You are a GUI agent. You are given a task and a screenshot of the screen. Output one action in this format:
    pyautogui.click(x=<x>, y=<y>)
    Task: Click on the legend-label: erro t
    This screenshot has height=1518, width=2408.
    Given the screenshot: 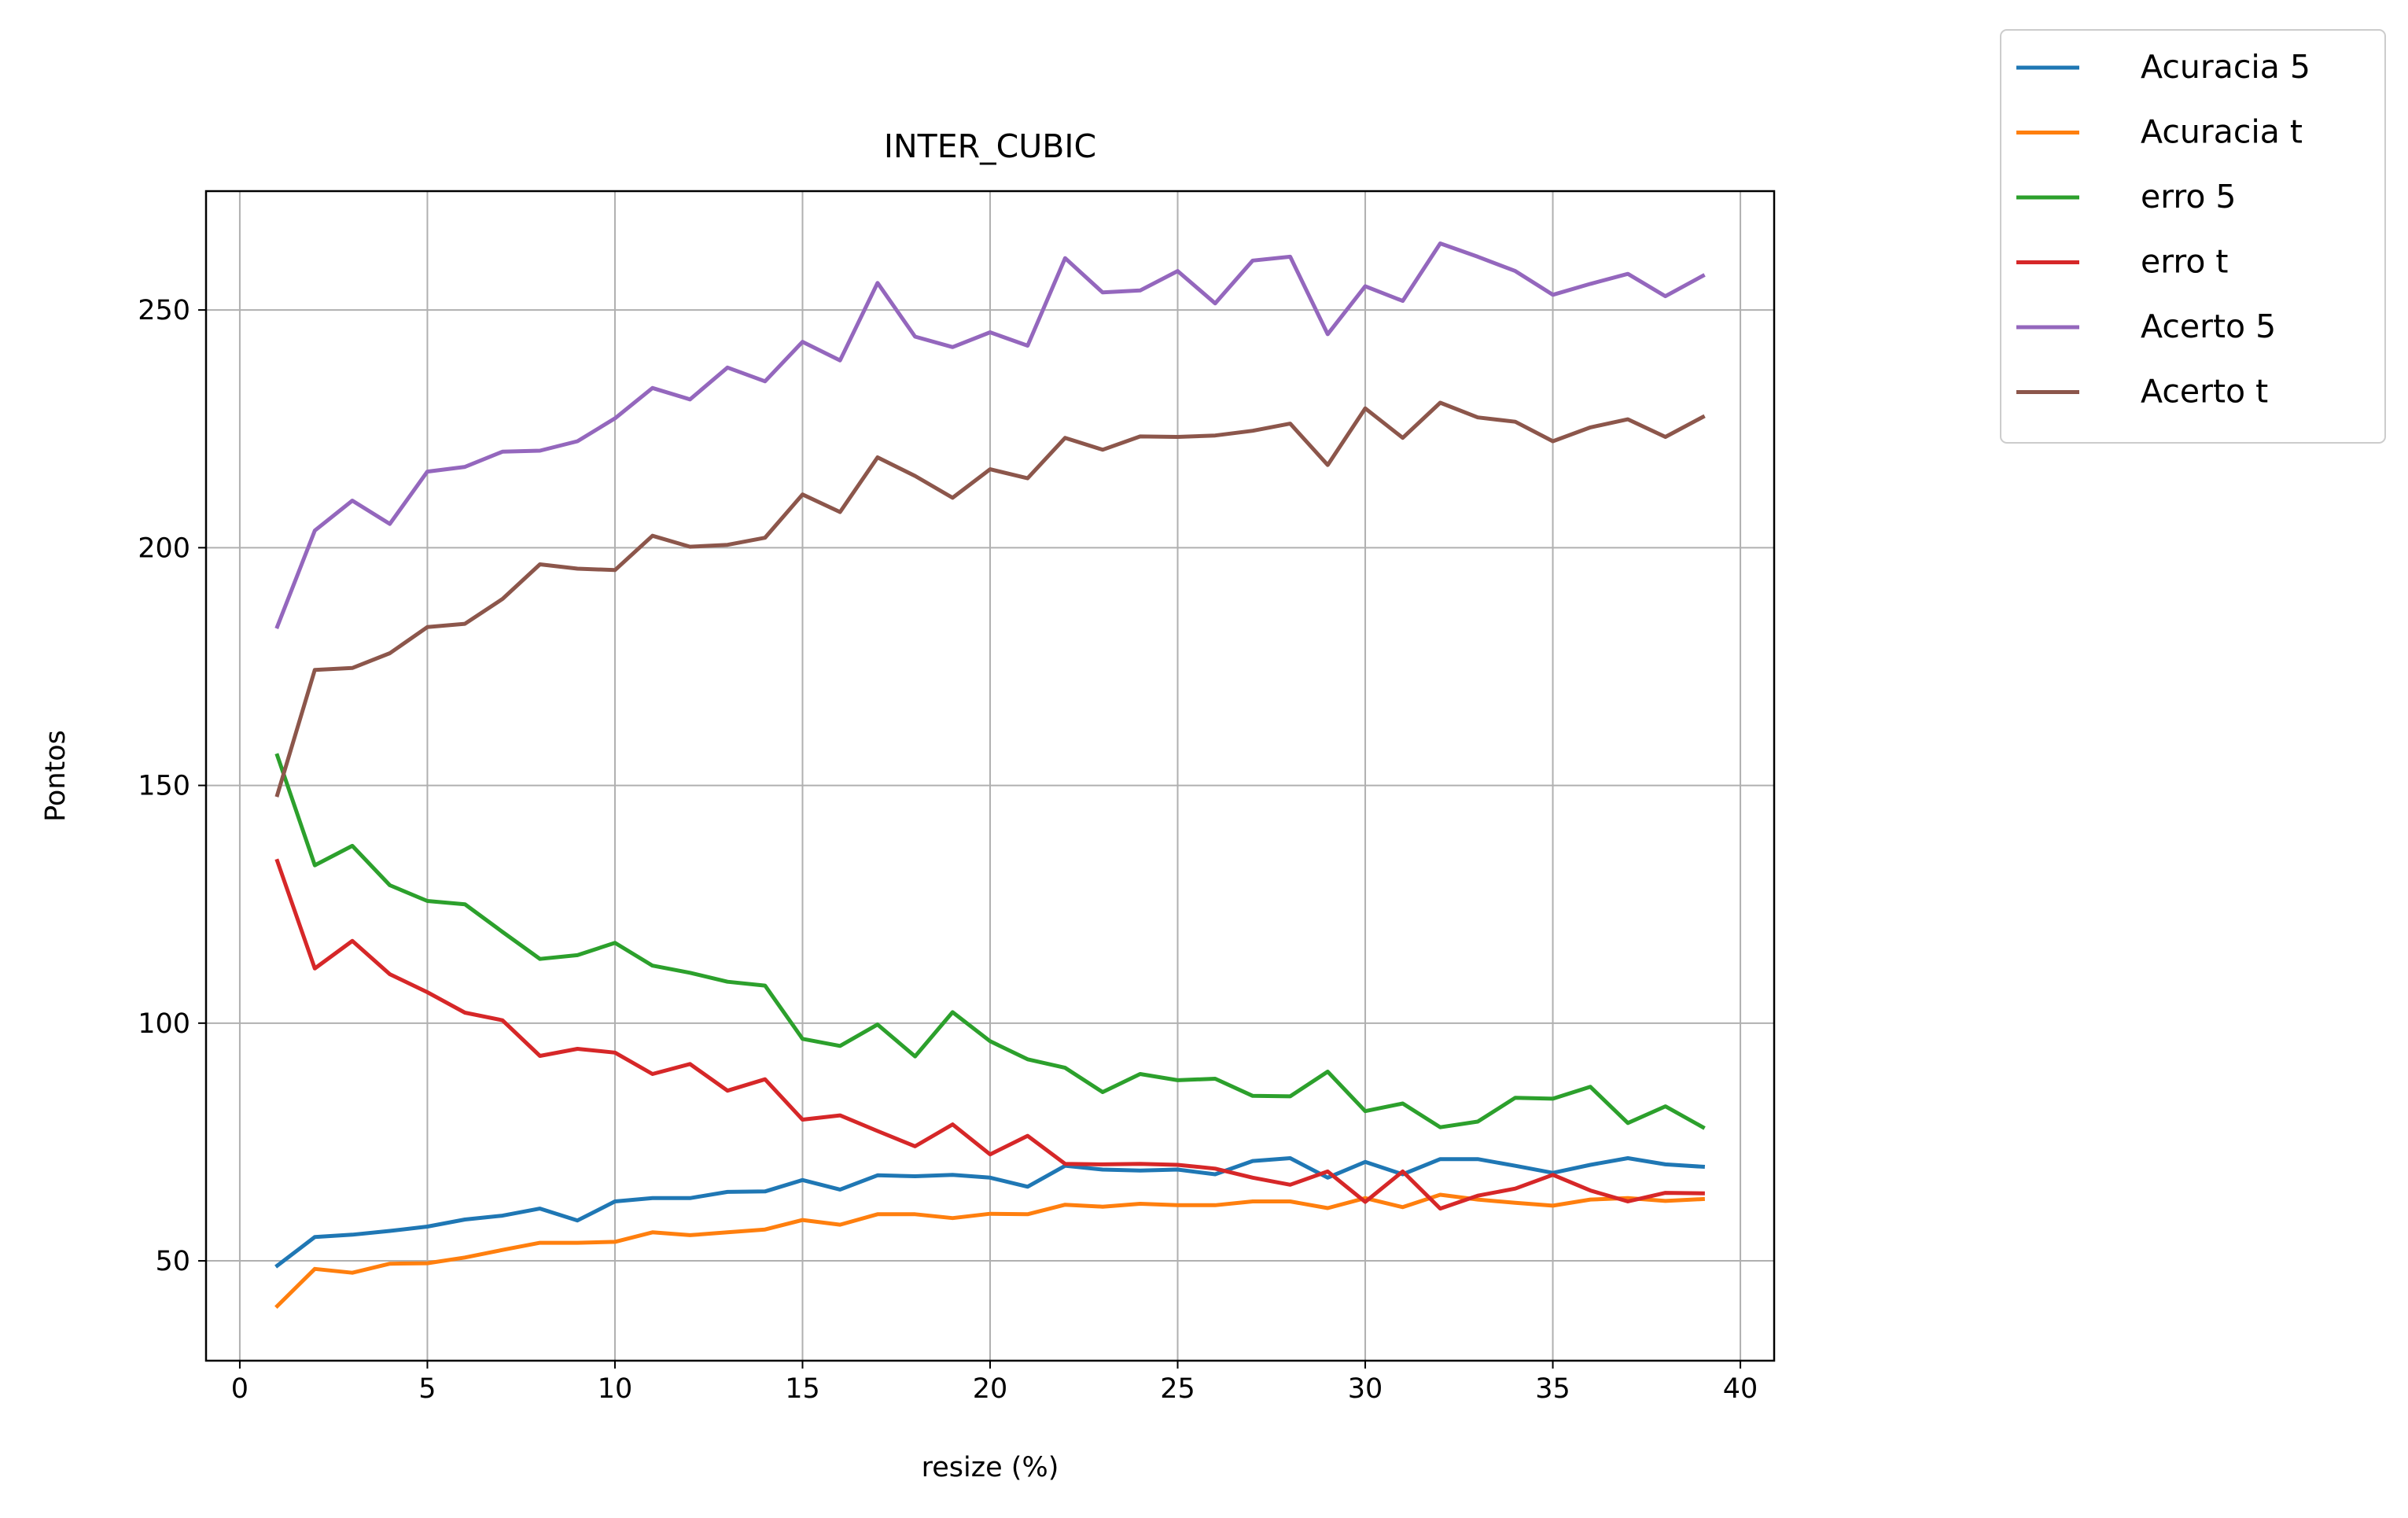 What is the action you would take?
    pyautogui.click(x=2185, y=262)
    